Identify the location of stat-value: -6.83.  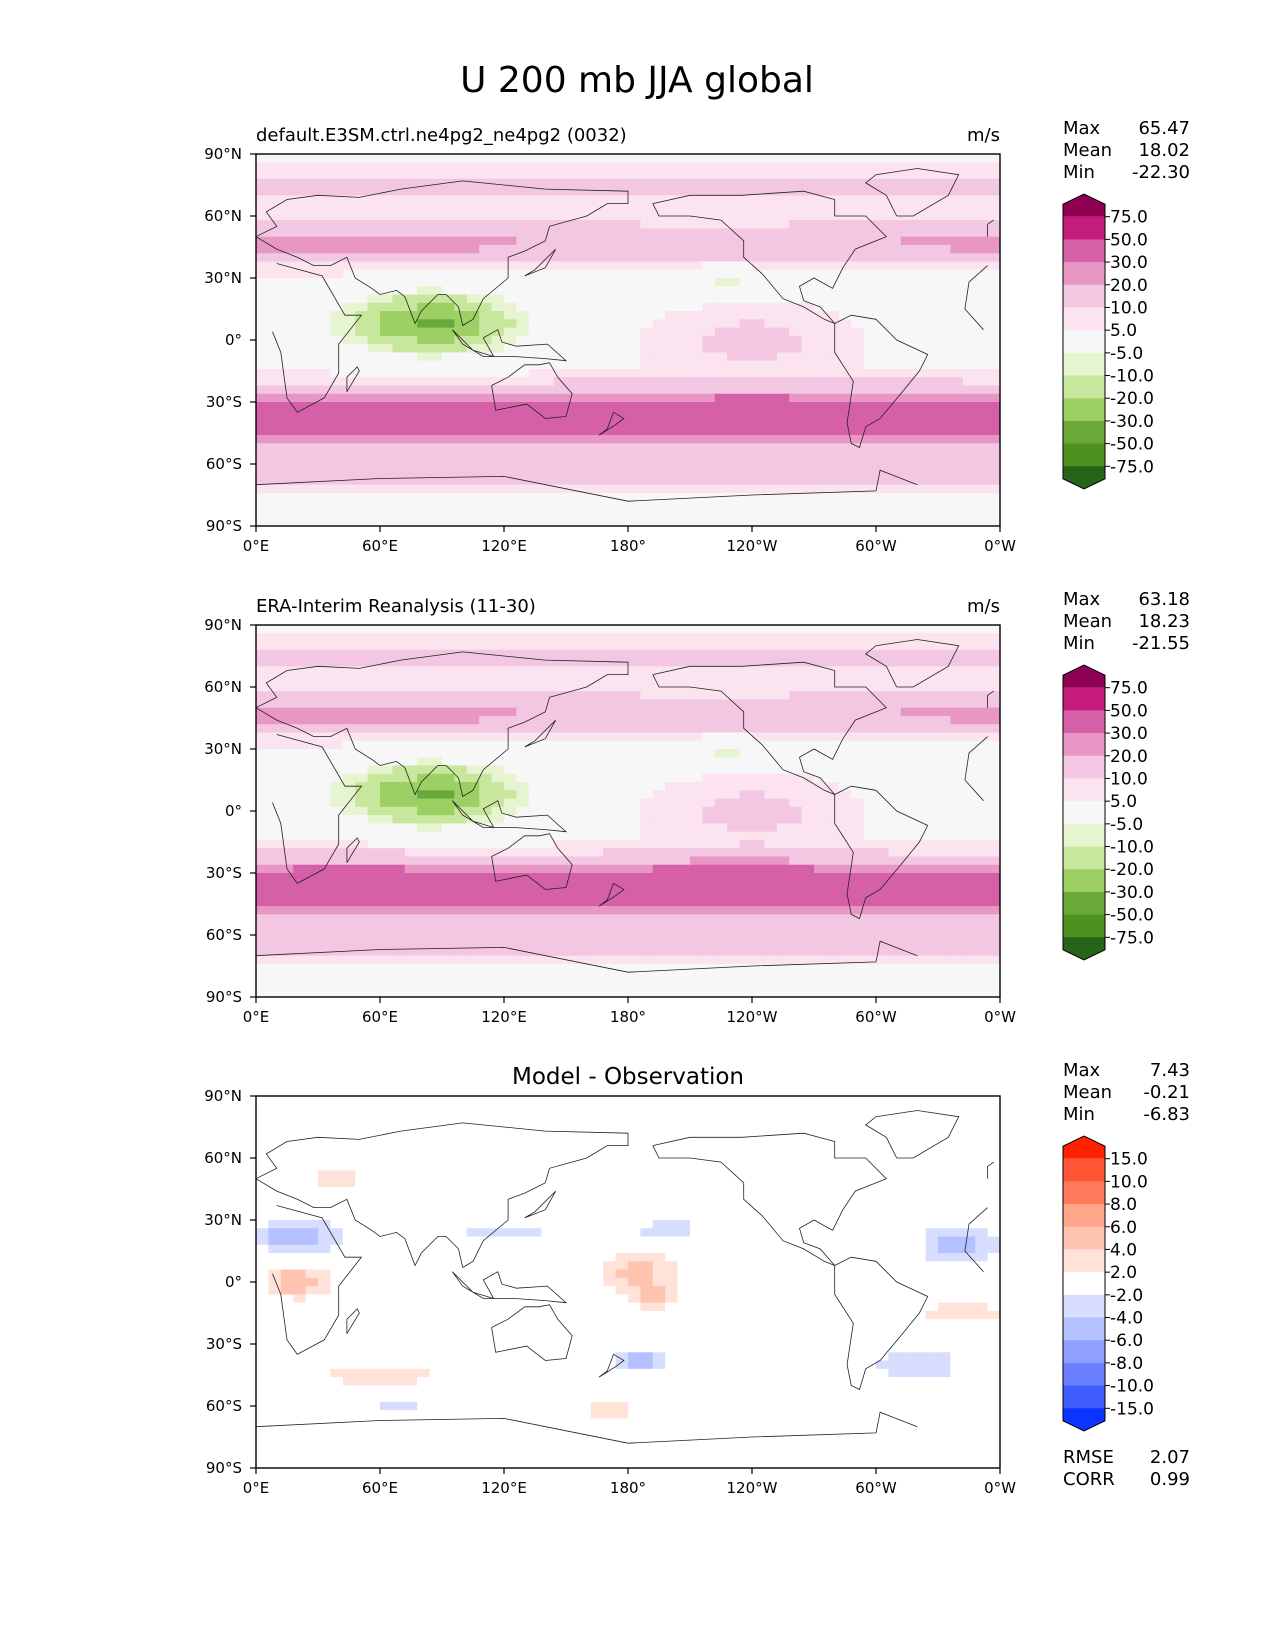
(1166, 1114).